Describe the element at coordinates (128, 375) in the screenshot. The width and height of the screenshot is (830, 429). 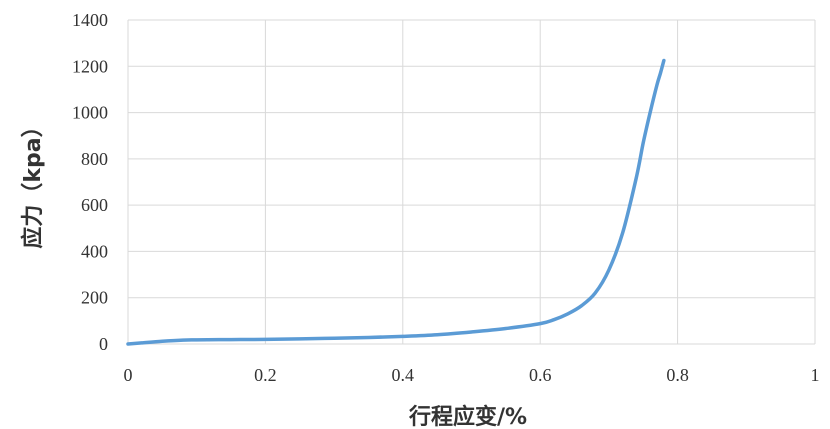
I see `x-tick-label: 0` at that location.